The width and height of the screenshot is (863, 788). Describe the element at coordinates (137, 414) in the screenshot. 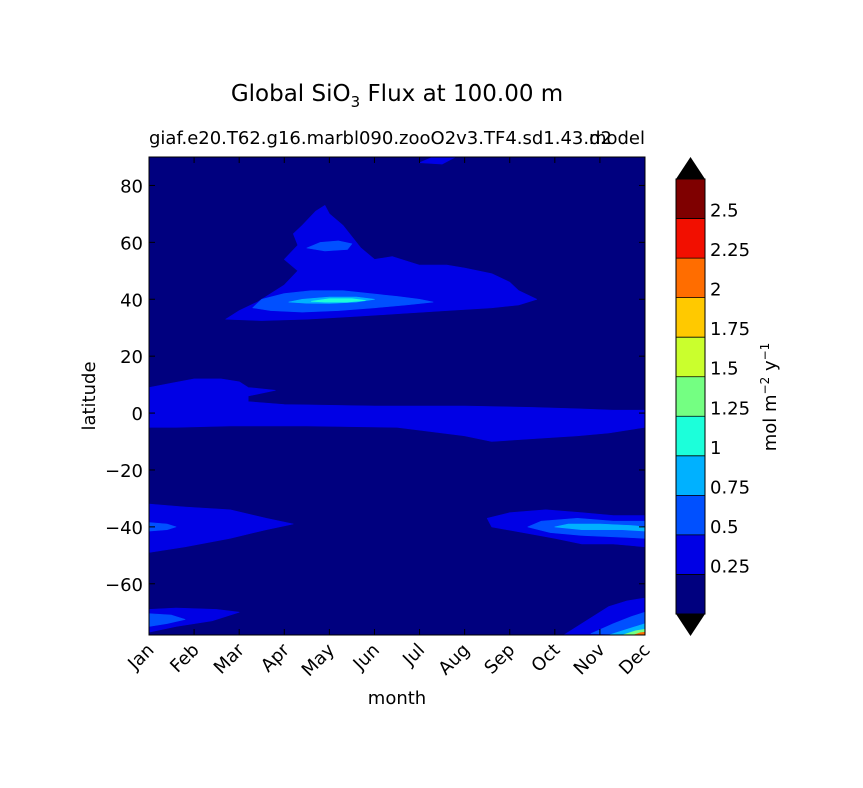

I see `y-tick-label: 0` at that location.